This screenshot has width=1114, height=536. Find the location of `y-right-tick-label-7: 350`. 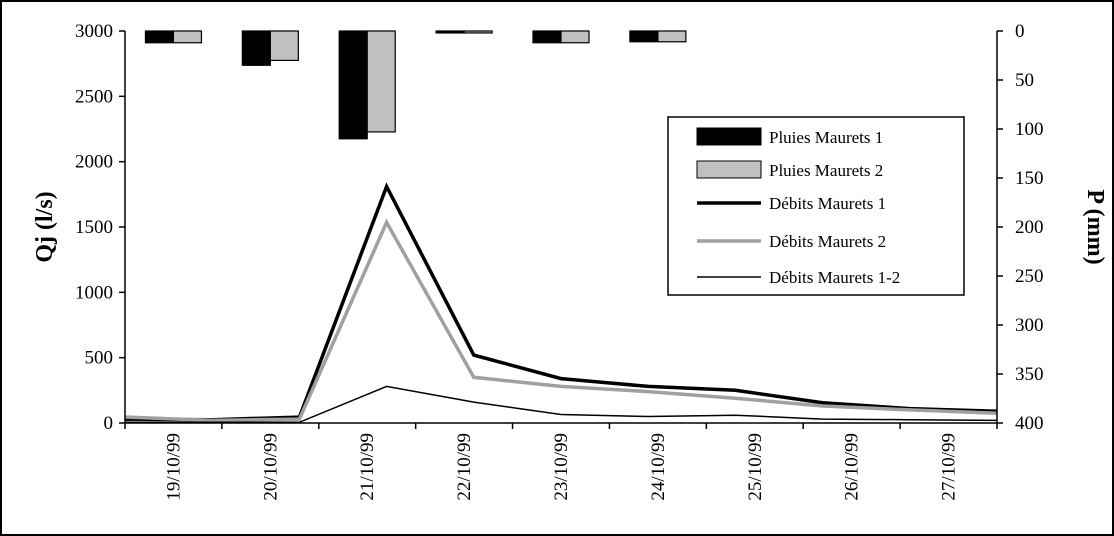

y-right-tick-label-7: 350 is located at coordinates (1029, 374).